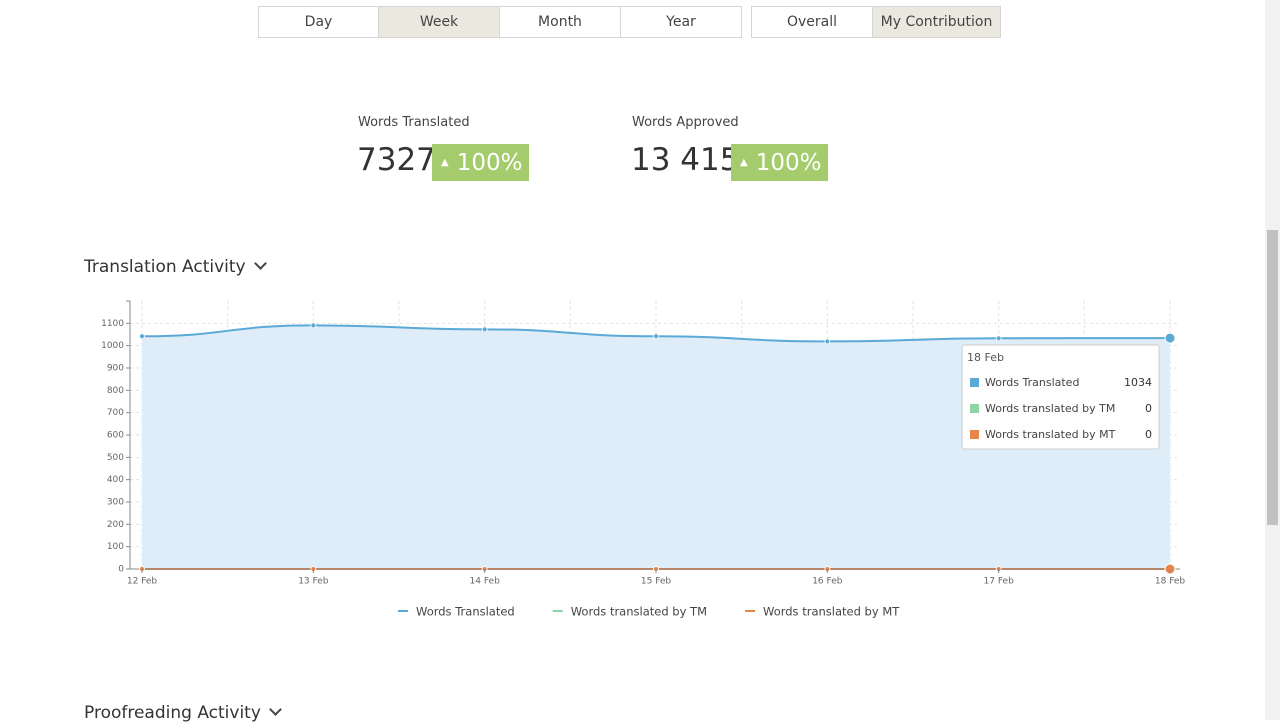 The width and height of the screenshot is (1280, 723). Describe the element at coordinates (439, 22) in the screenshot. I see `tab: Week` at that location.